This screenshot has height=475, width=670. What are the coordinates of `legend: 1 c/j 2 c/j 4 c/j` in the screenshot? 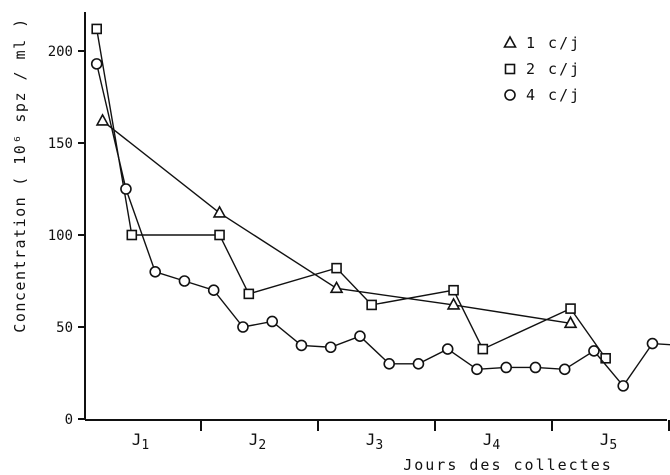 It's located at (542, 69).